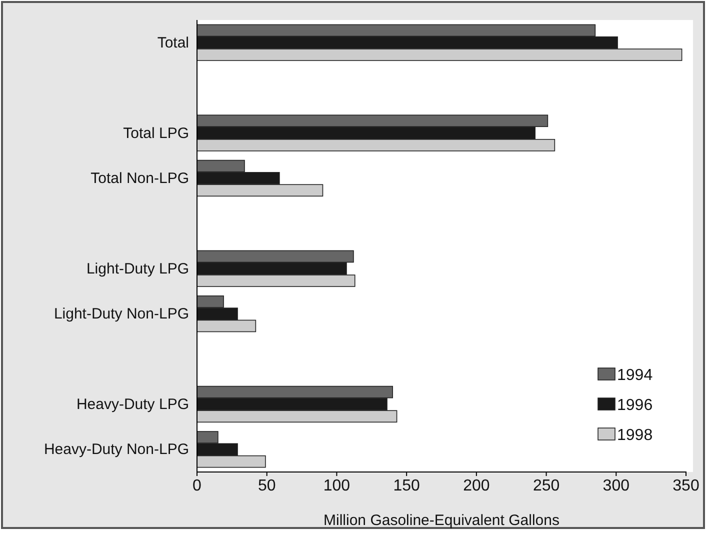 The width and height of the screenshot is (708, 533). Describe the element at coordinates (116, 449) in the screenshot. I see `y-tick-label: Heavy-Duty Non-LPG` at that location.